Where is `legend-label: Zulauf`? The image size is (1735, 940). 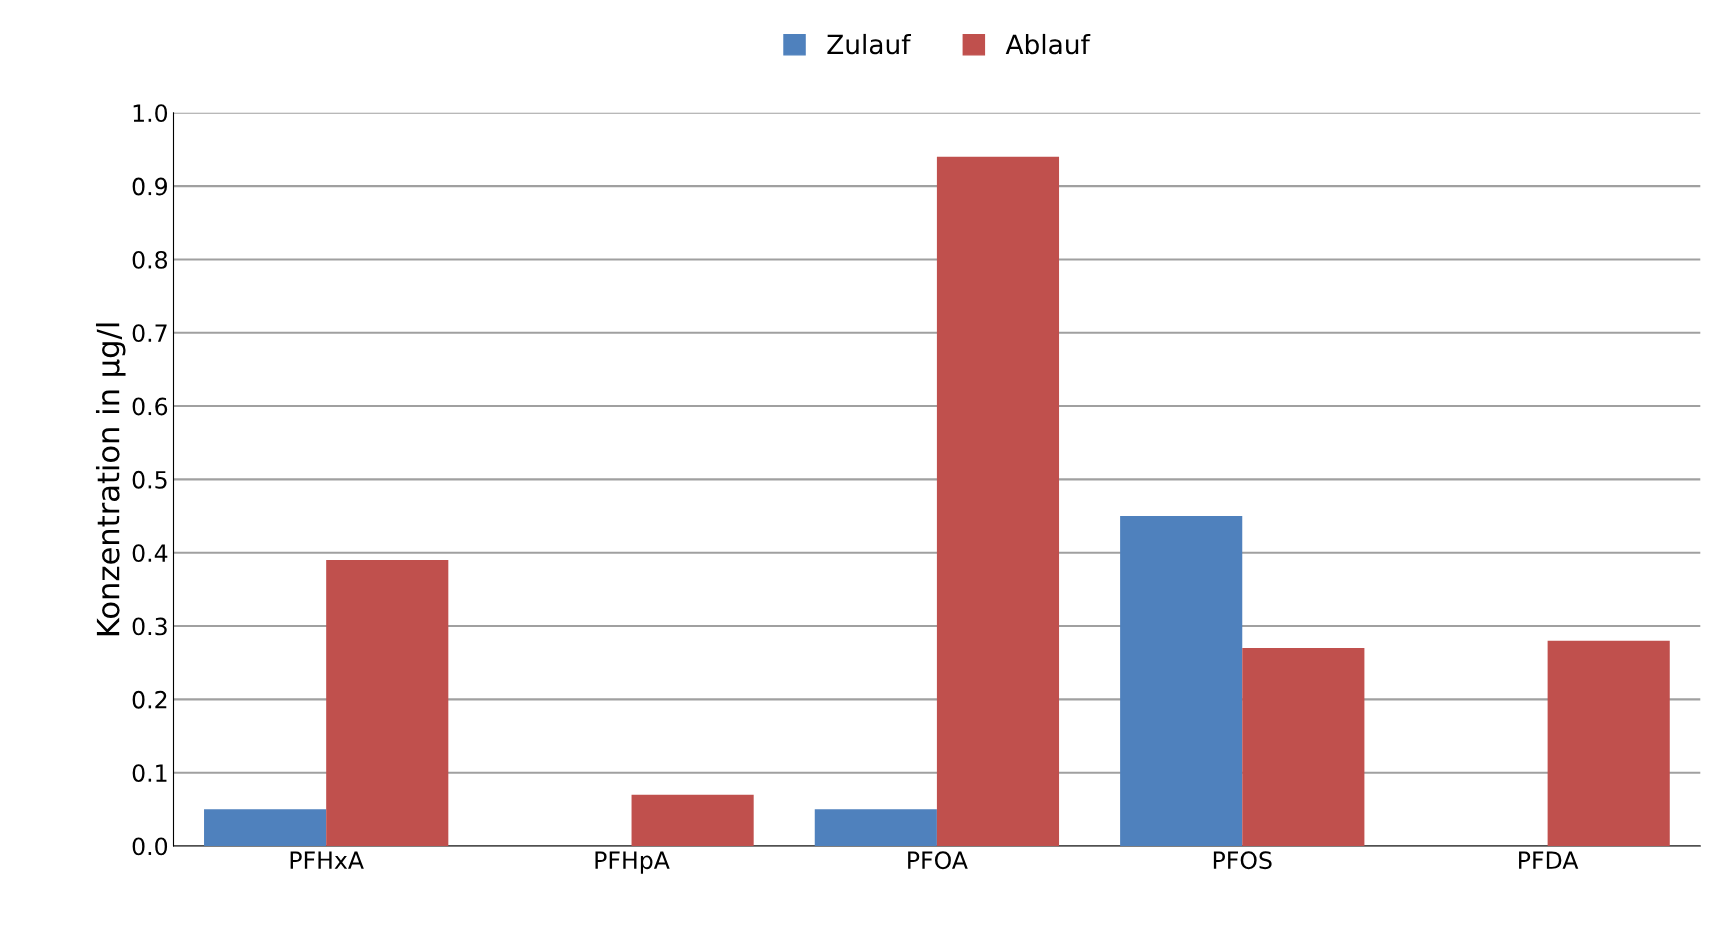 legend-label: Zulauf is located at coordinates (869, 44).